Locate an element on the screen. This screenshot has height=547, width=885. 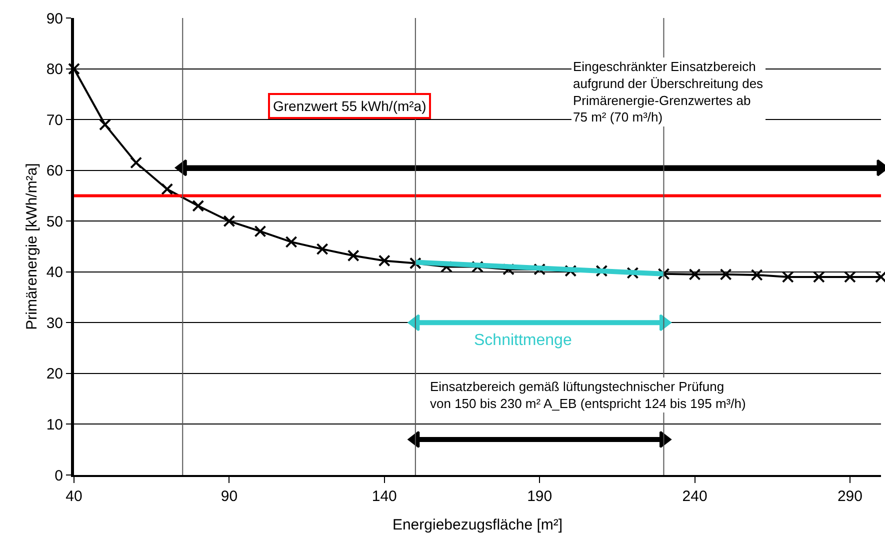
x-tick-label: 190 is located at coordinates (539, 496).